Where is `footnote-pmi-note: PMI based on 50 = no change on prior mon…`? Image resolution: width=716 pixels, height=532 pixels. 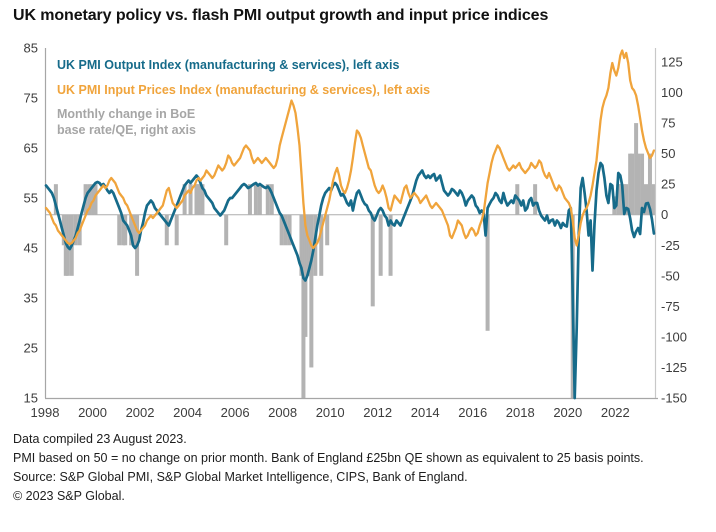 footnote-pmi-note: PMI based on 50 = no change on prior mon… is located at coordinates (328, 458).